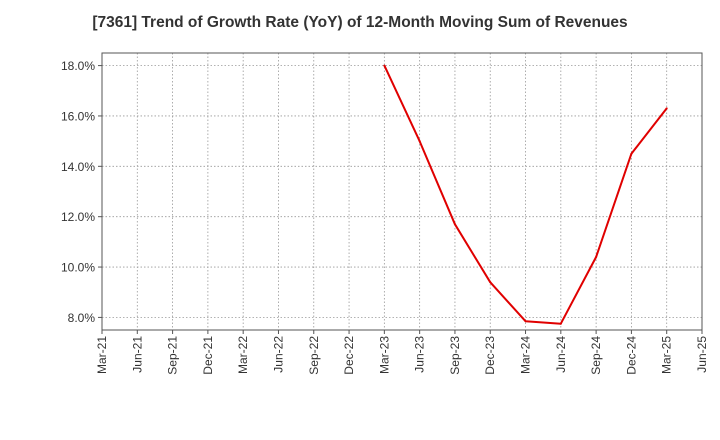  I want to click on y-tick-label: 16.0%, so click(78, 116).